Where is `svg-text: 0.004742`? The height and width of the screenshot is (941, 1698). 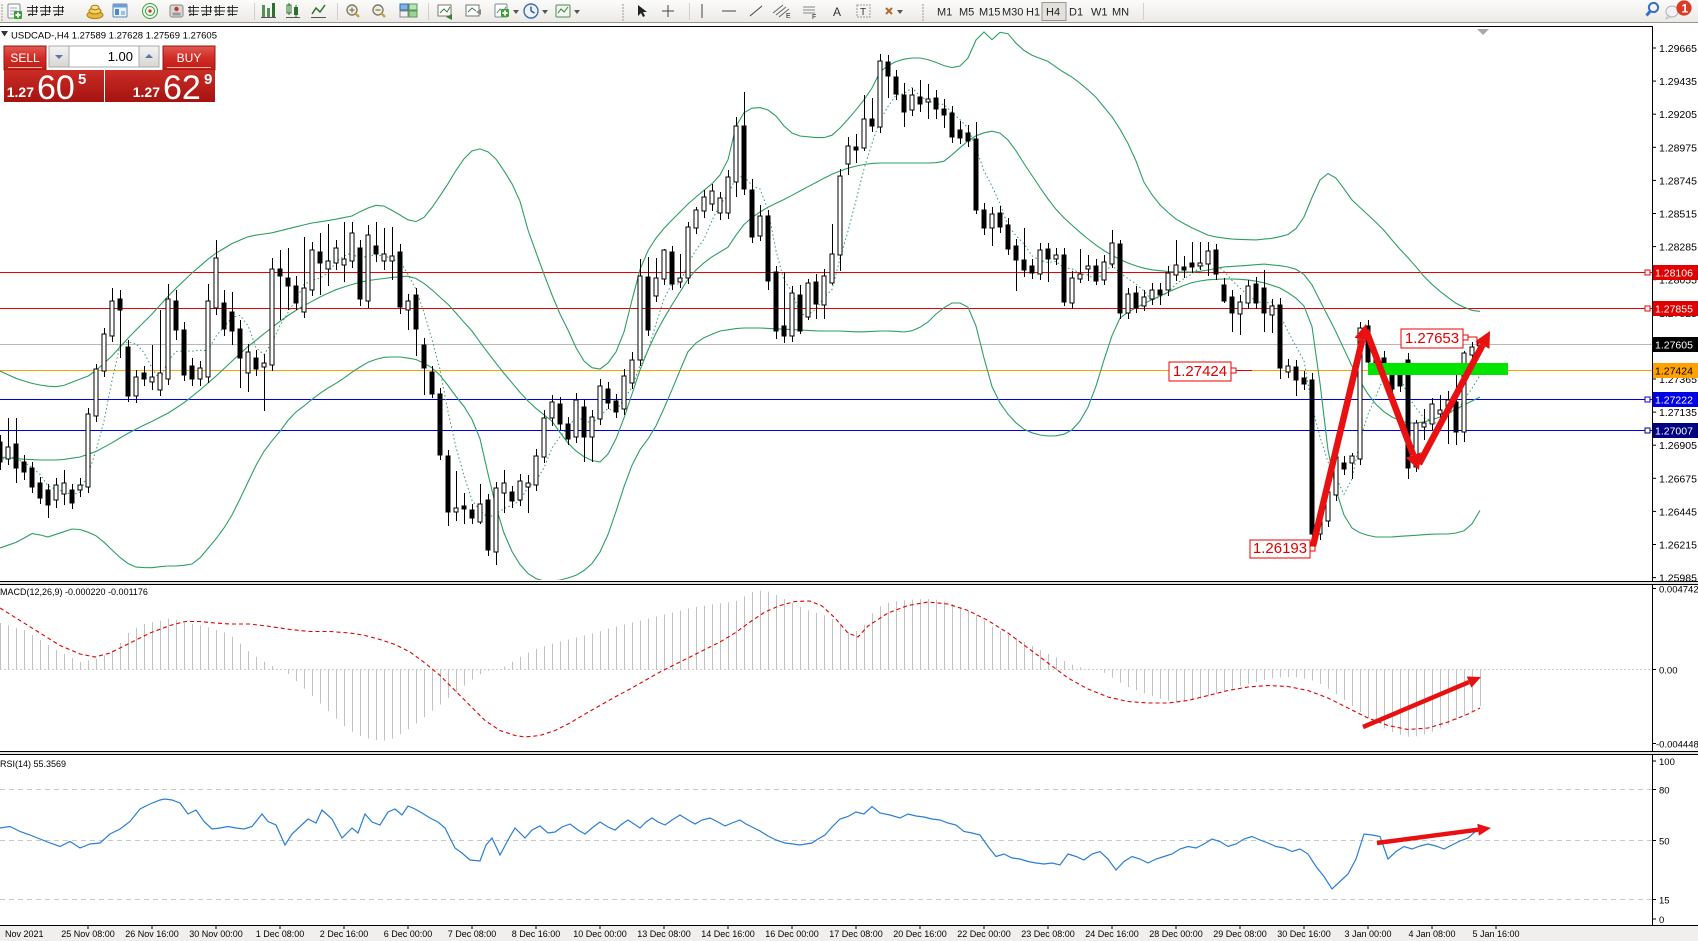
svg-text: 0.004742 is located at coordinates (1678, 590).